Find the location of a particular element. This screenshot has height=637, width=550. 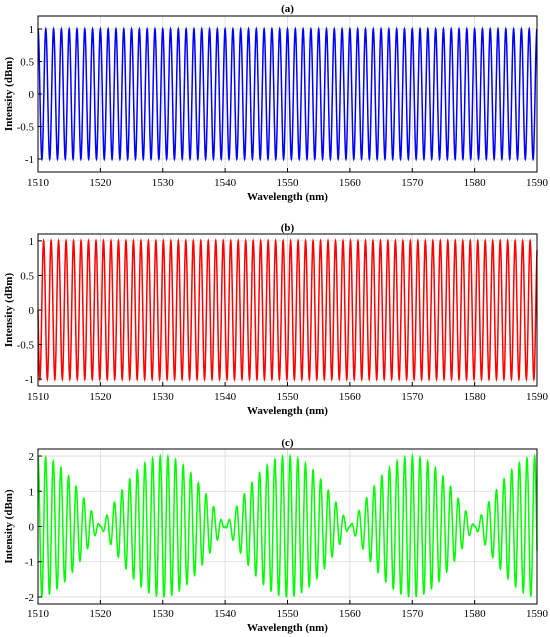

chart-title: (c) is located at coordinates (287, 443).